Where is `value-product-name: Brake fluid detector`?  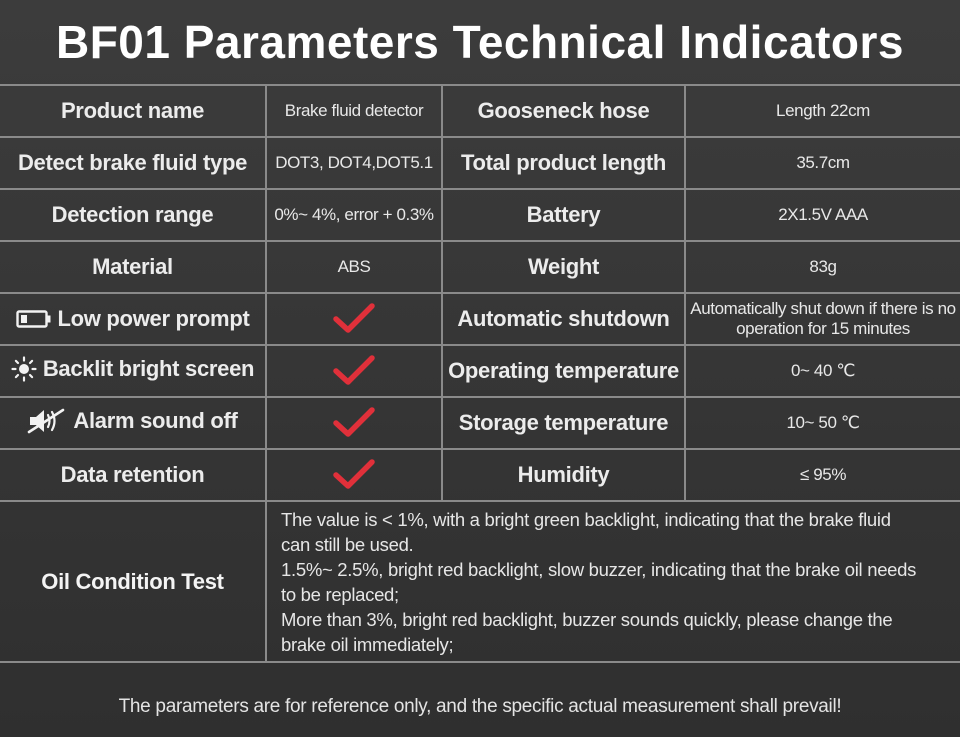
value-product-name: Brake fluid detector is located at coordinates (354, 110).